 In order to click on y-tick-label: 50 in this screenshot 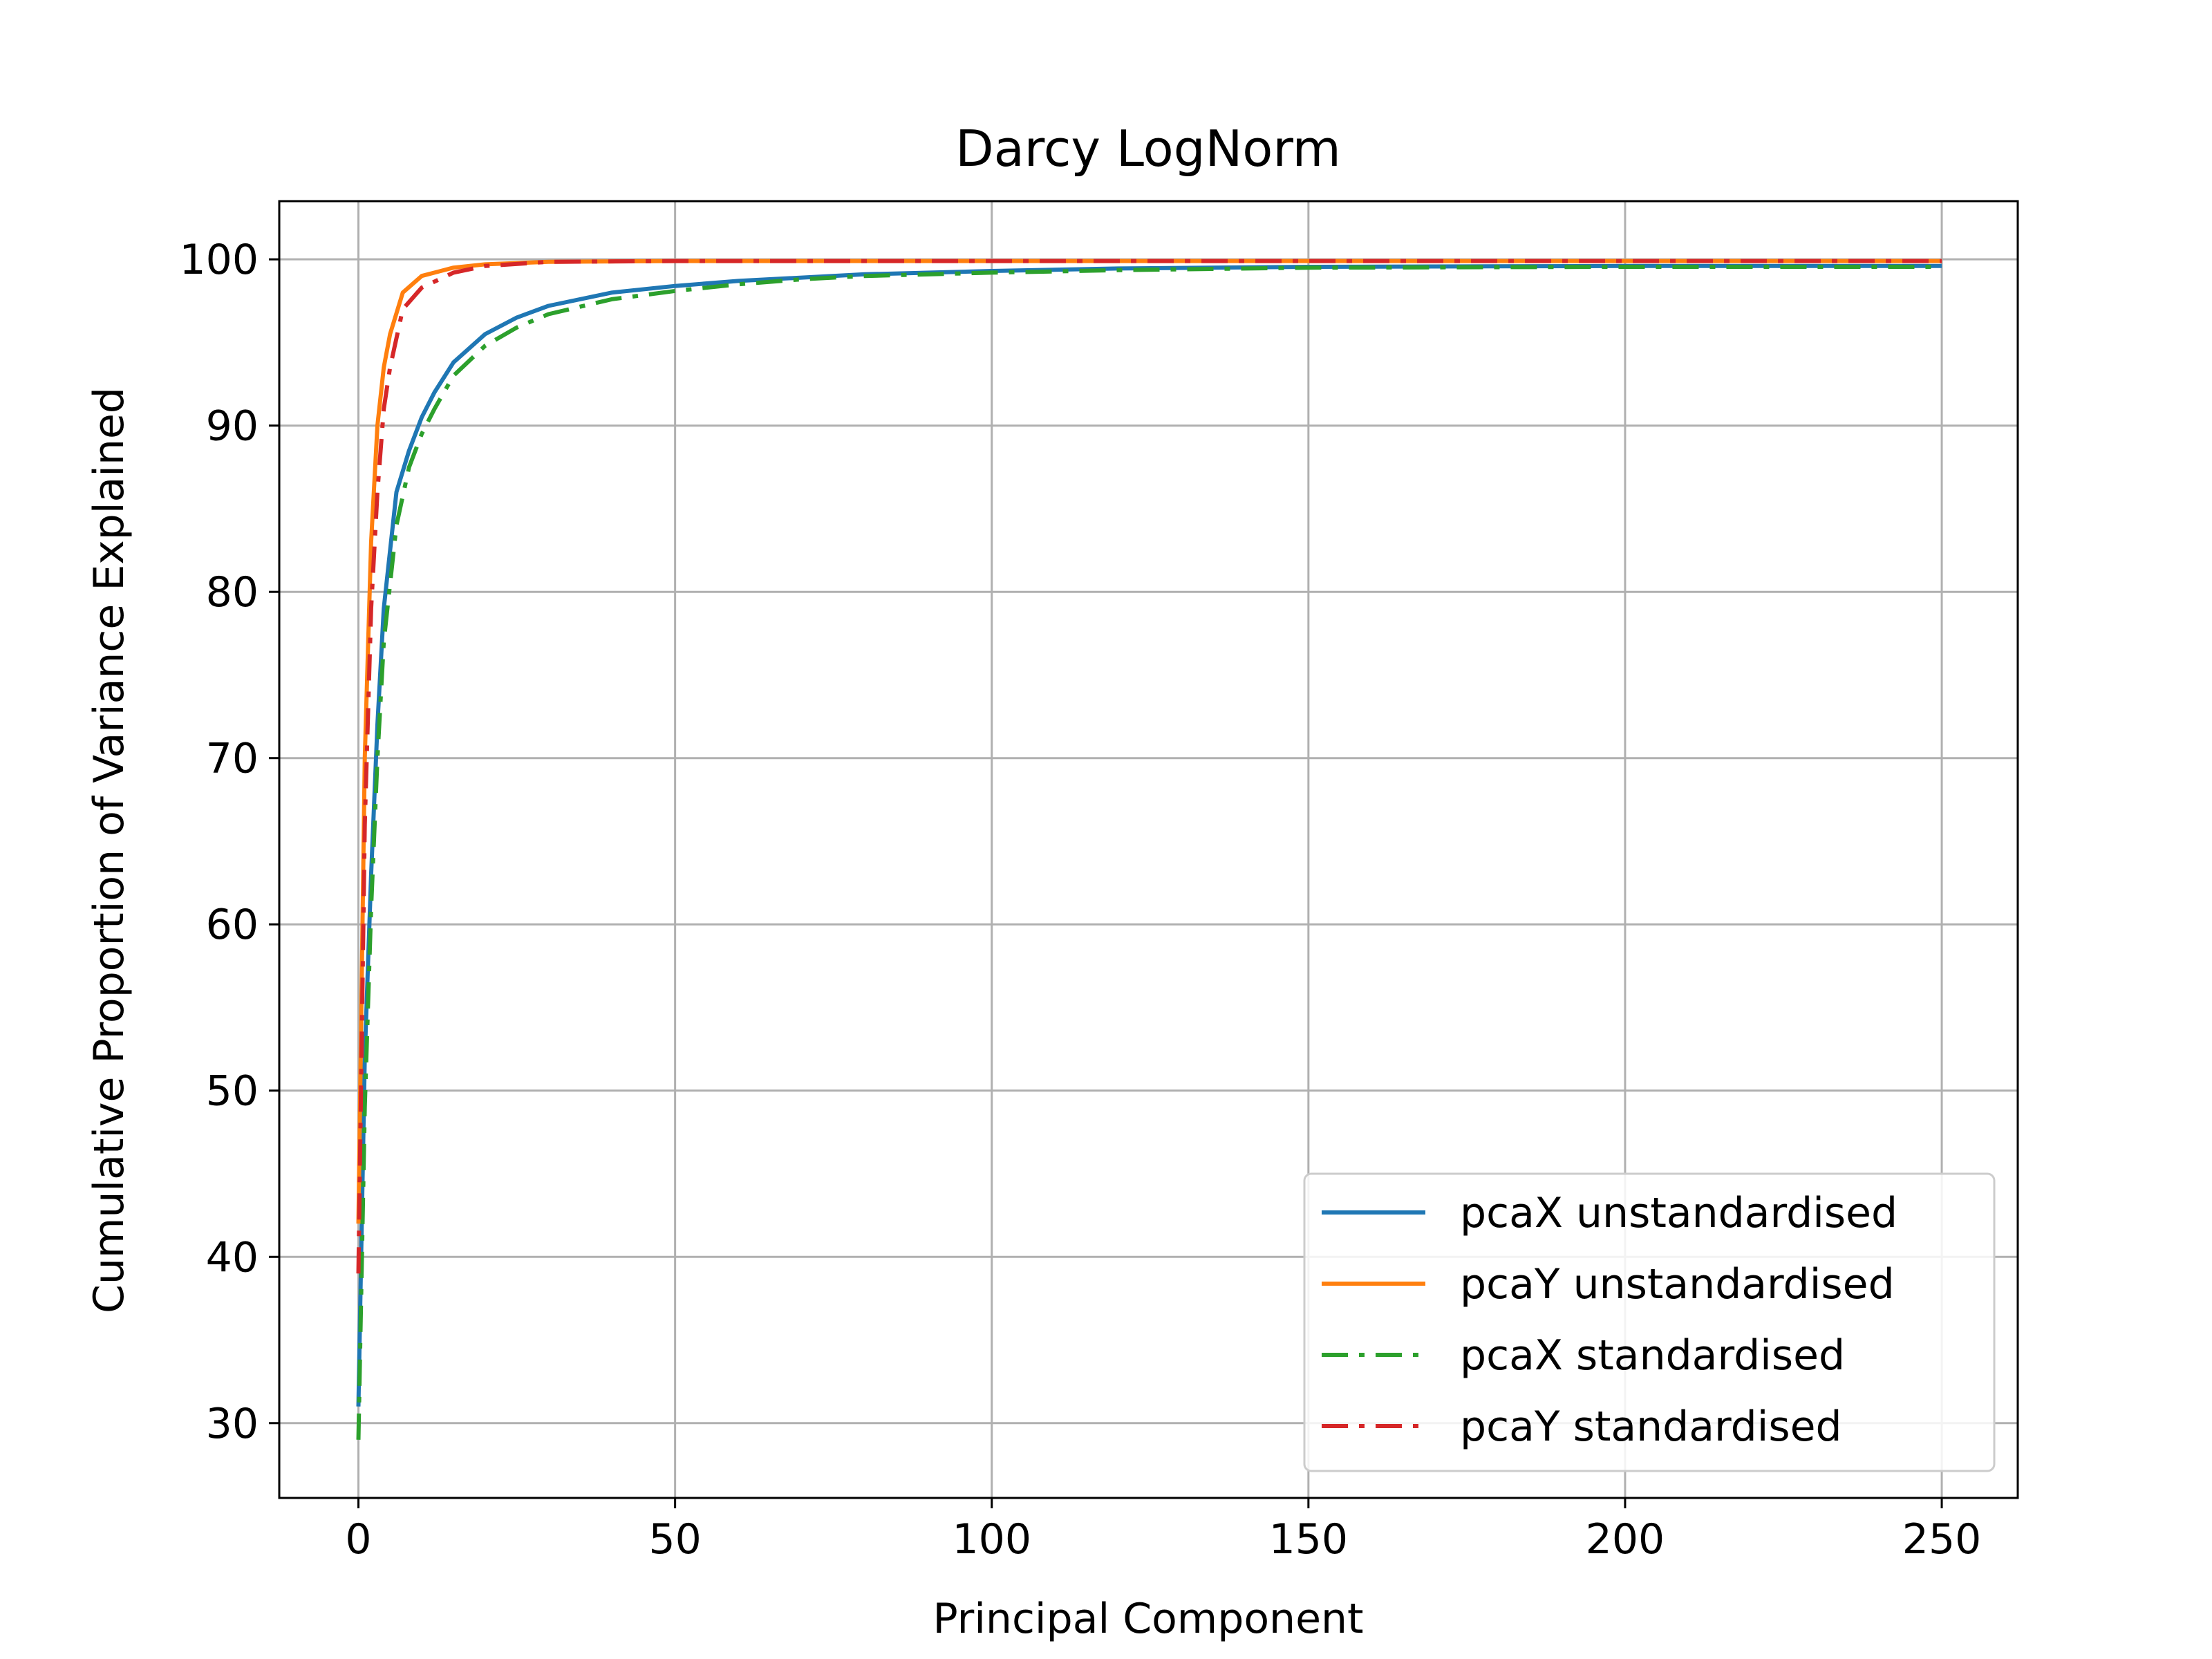, I will do `click(232, 1091)`.